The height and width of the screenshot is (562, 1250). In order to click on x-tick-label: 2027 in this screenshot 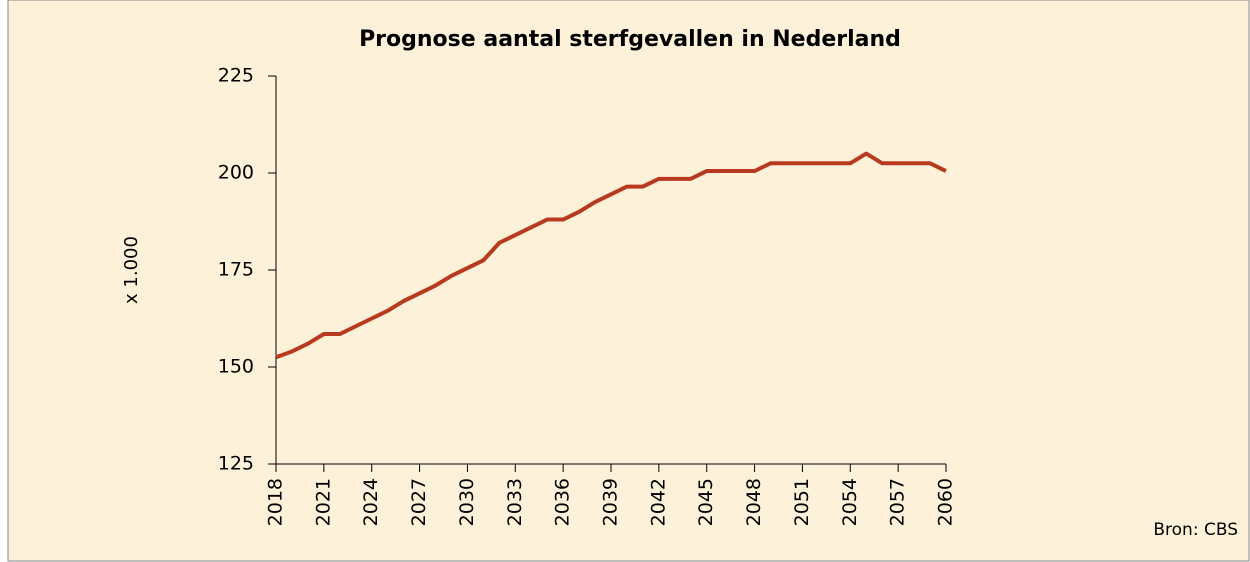, I will do `click(419, 502)`.